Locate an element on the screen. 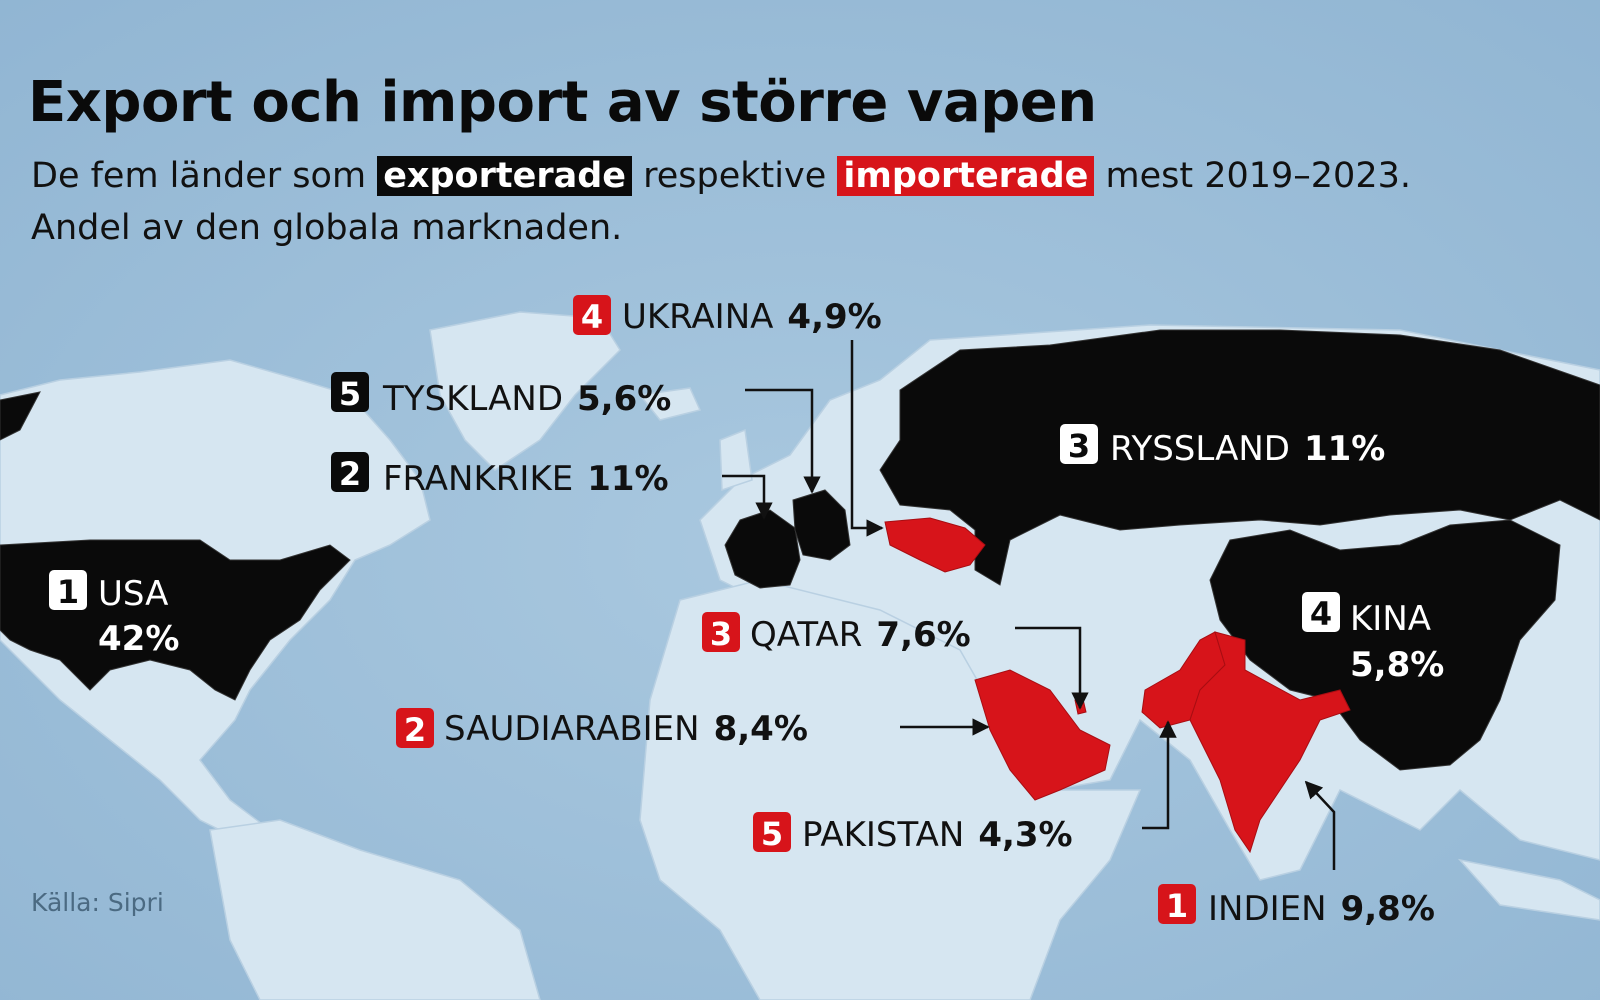  country-label: 3 QATAR 7,6% is located at coordinates (836, 633).